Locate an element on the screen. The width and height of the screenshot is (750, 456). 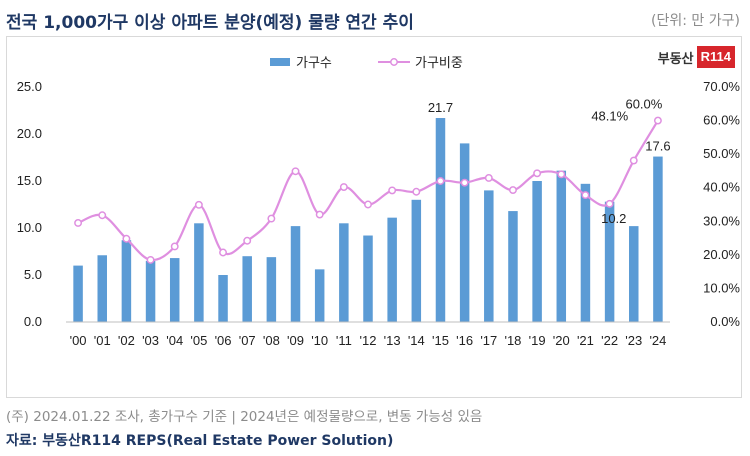
y-left-tick-label: 25.0 is located at coordinates (29, 86).